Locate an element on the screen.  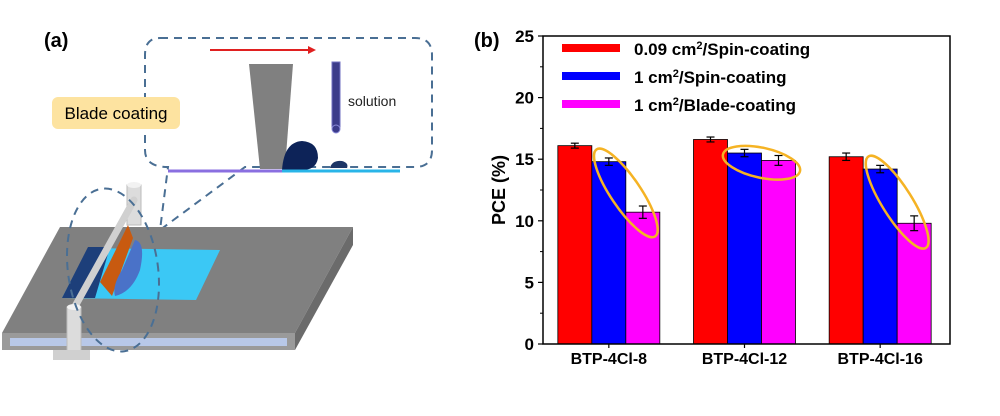
solution-droplet-icon is located at coordinates (339, 164).